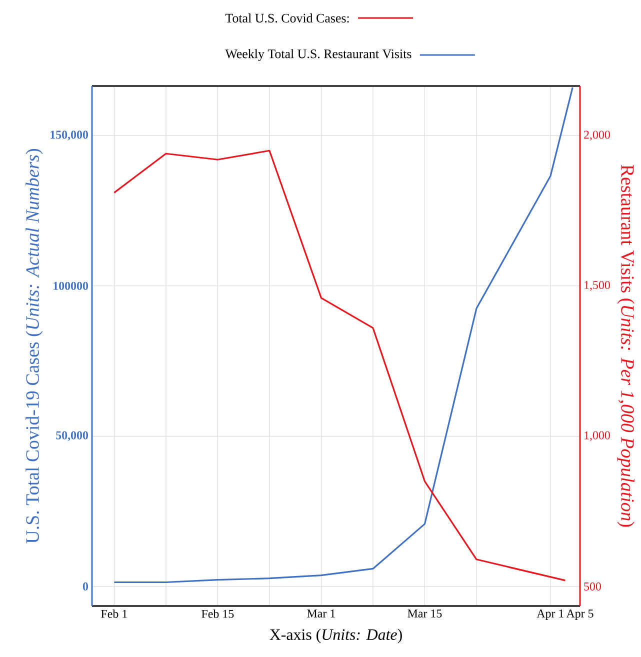 The width and height of the screenshot is (641, 657). What do you see at coordinates (71, 286) in the screenshot?
I see `y-tick-label: 100000` at bounding box center [71, 286].